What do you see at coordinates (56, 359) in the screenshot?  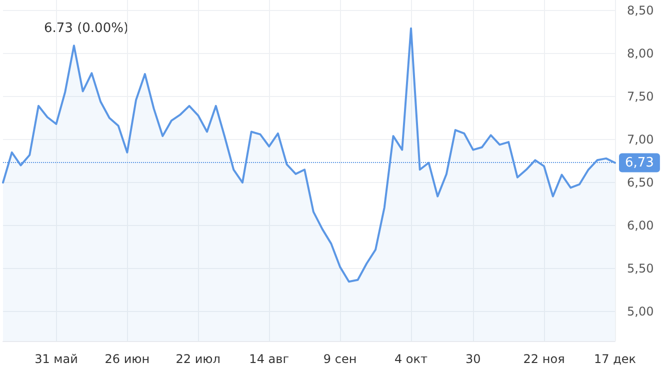 I see `x-tick-label: 31 май` at bounding box center [56, 359].